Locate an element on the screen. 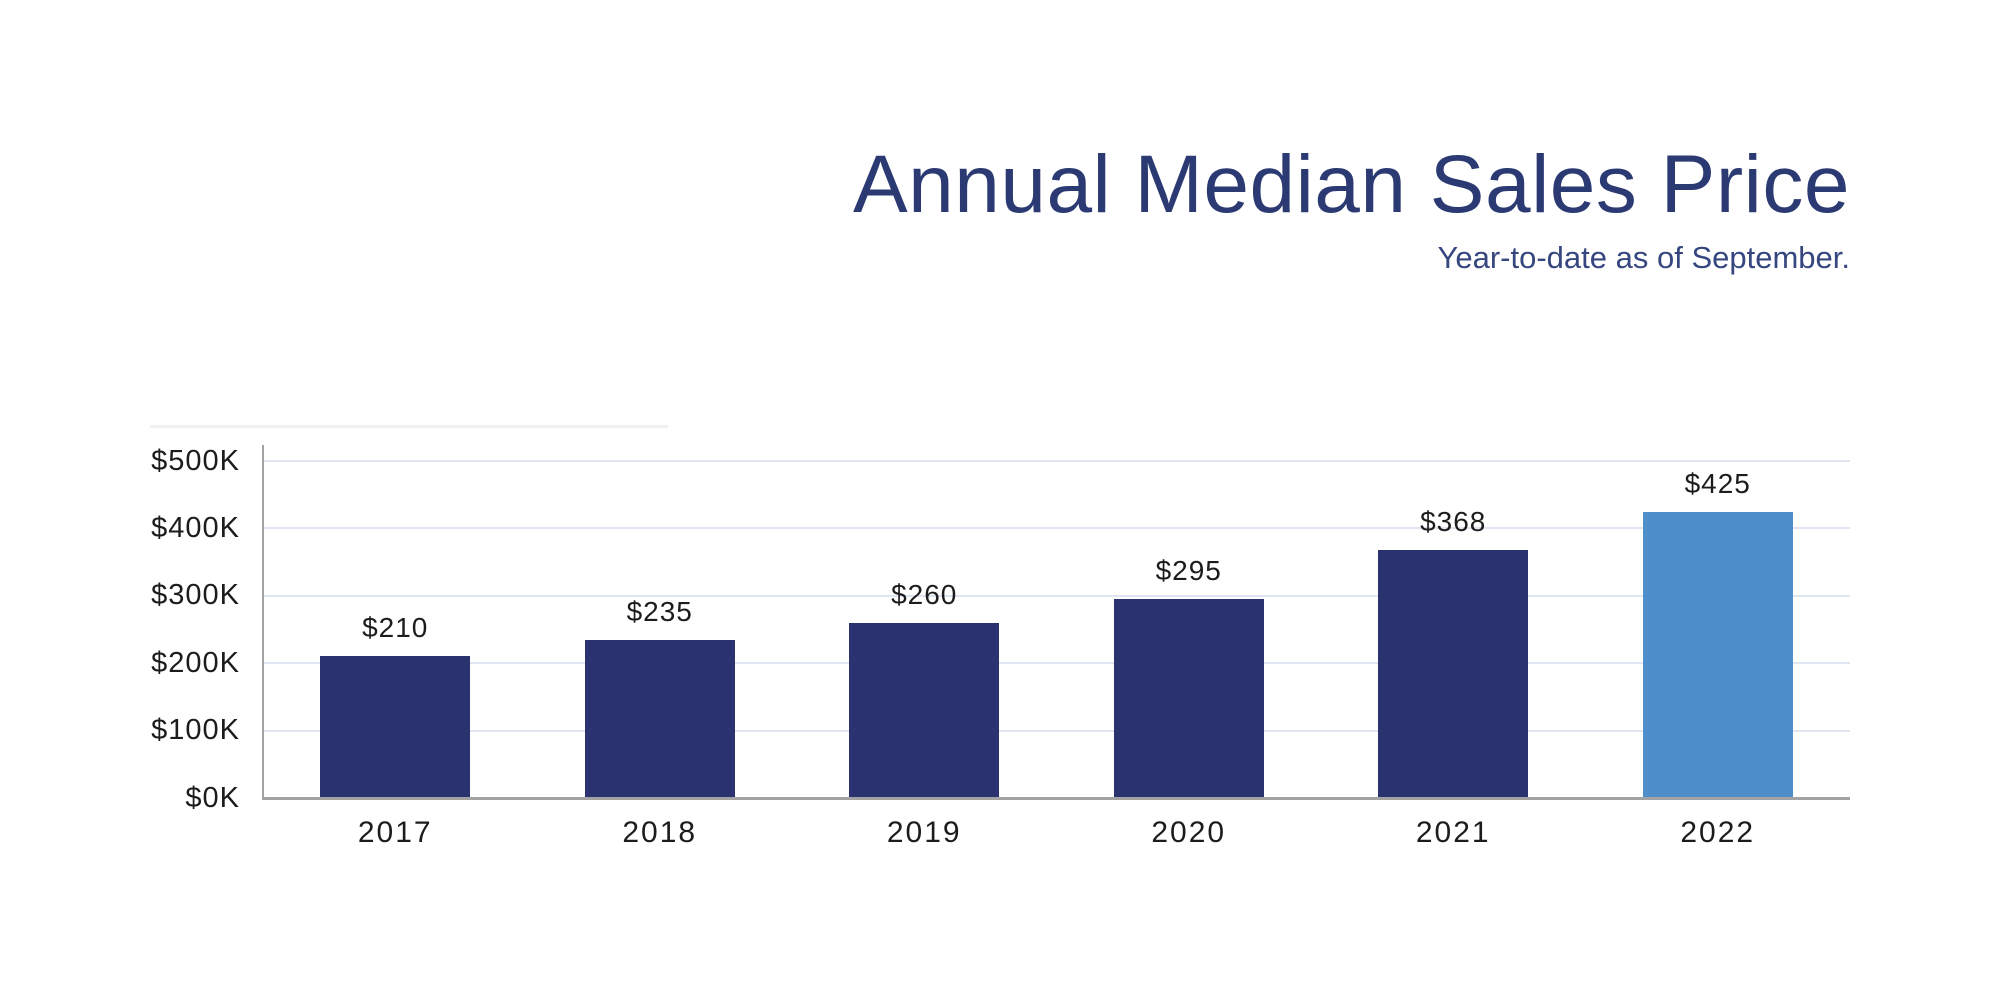  y-axis-tick-label: $200K is located at coordinates (195, 662).